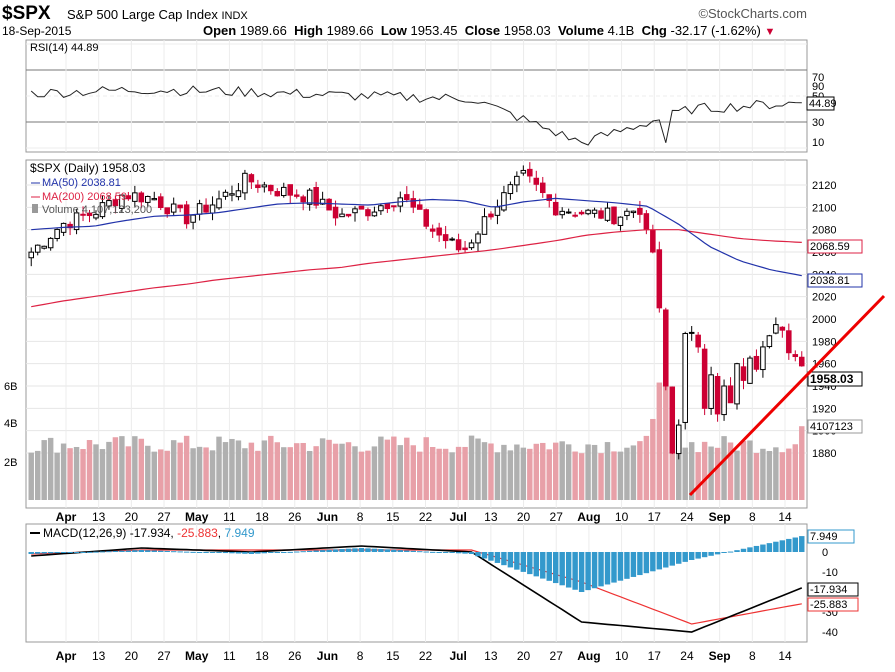 Image resolution: width=895 pixels, height=672 pixels. I want to click on x-axis-tick-label: 13, so click(491, 517).